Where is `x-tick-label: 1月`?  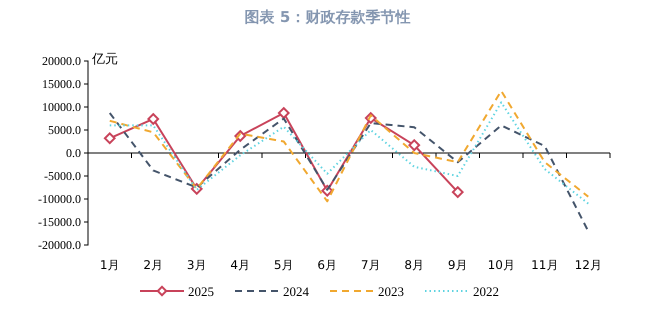
x-tick-label: 1月 is located at coordinates (110, 265).